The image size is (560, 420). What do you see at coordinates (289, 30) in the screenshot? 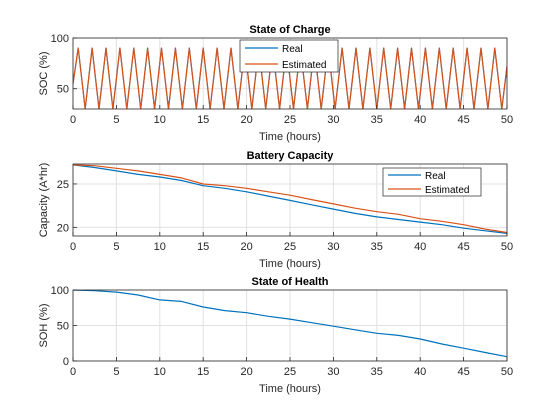
I see `chart-title: State of Charge` at bounding box center [289, 30].